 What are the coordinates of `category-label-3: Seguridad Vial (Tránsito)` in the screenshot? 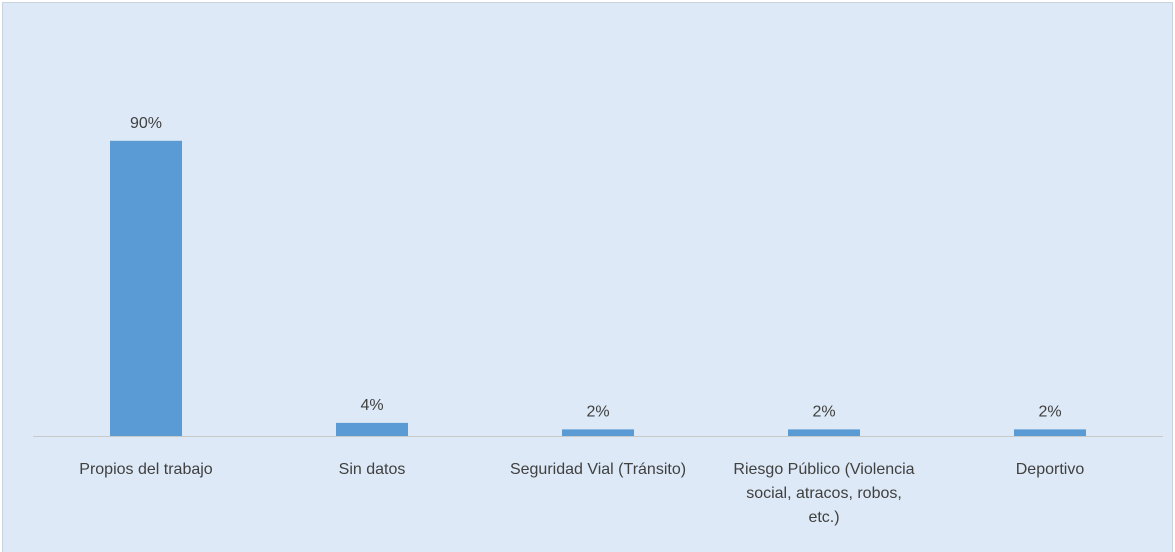 It's located at (598, 469).